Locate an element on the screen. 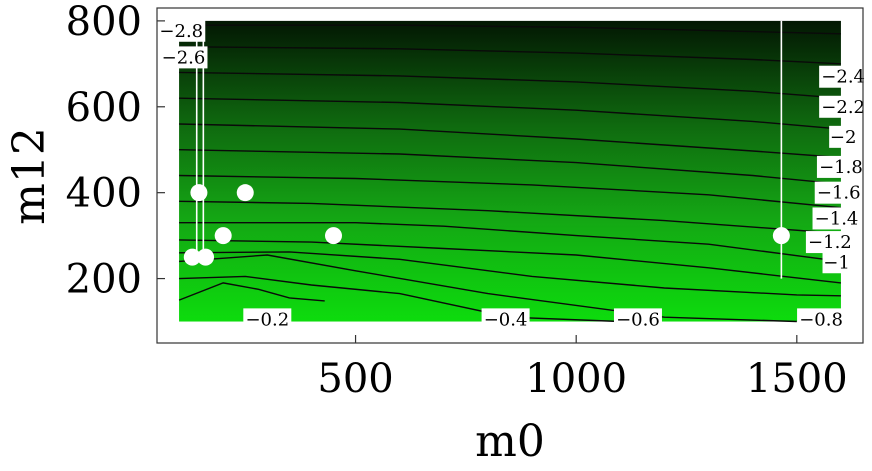  contour-label: −0.4 is located at coordinates (505, 319).